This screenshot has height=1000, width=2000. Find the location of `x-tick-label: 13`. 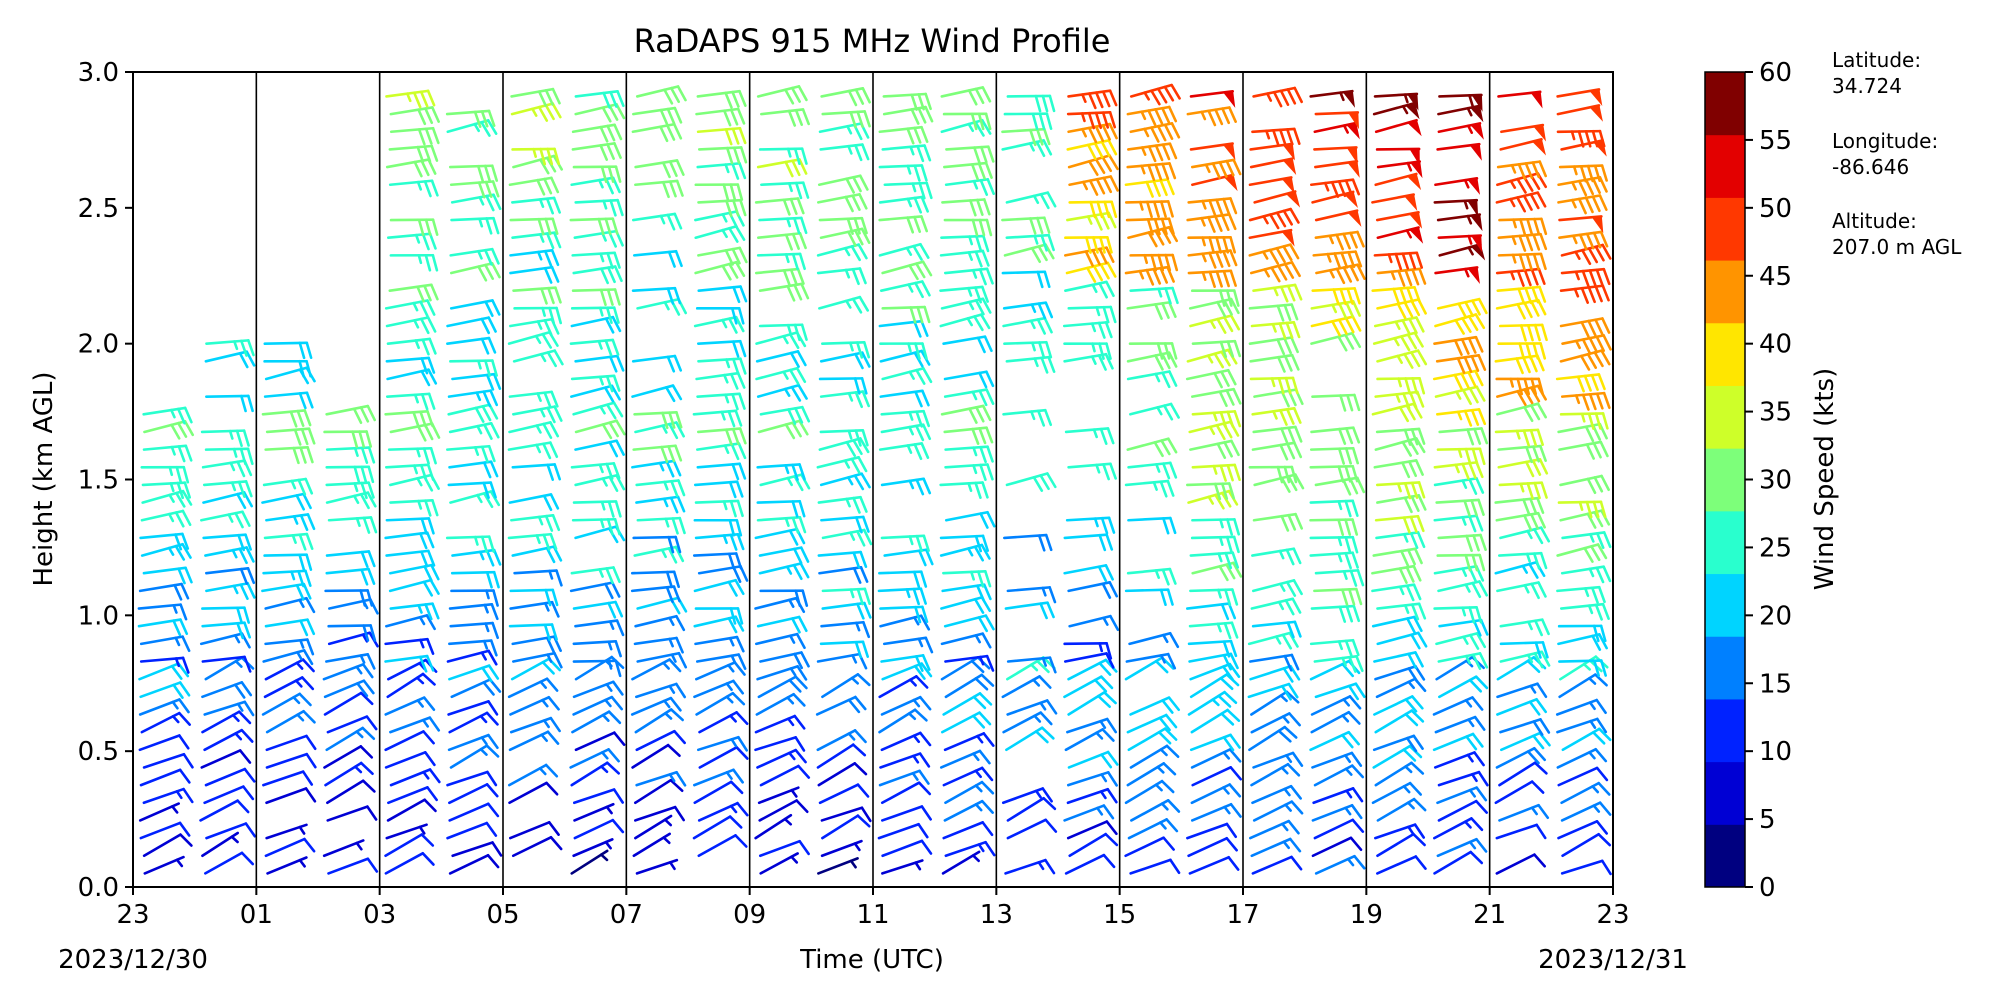

x-tick-label: 13 is located at coordinates (996, 915).